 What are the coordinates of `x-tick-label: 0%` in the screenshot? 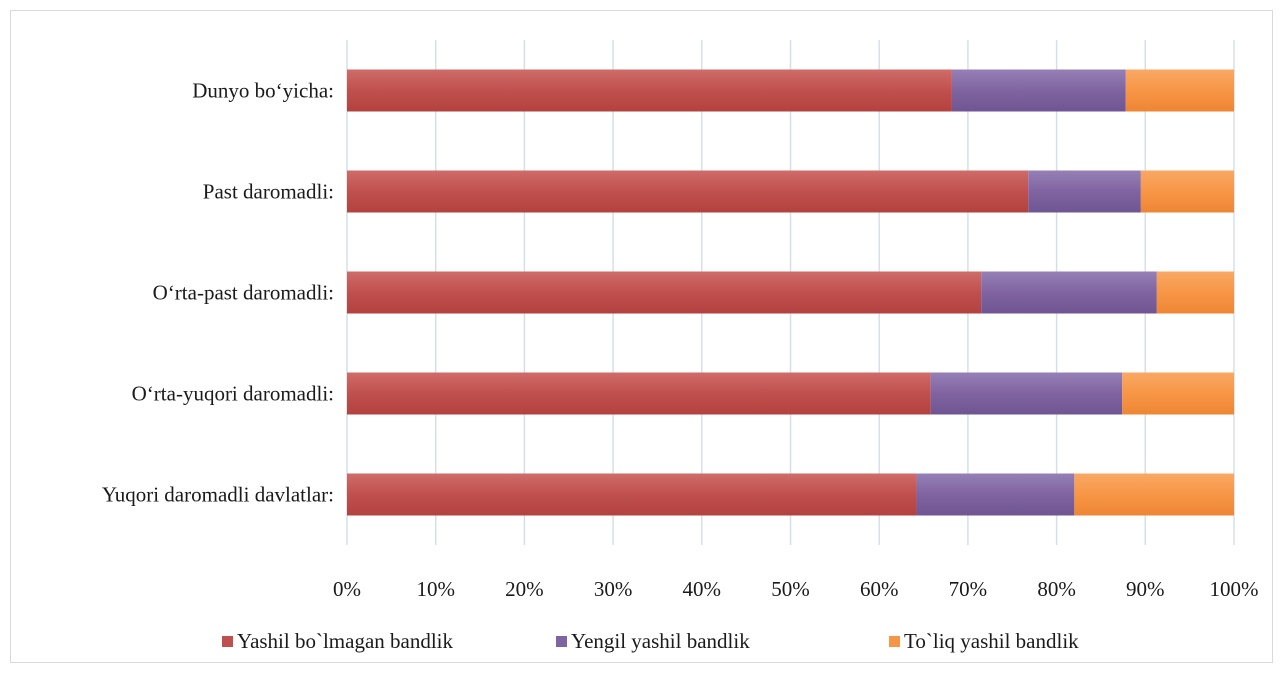 It's located at (347, 589).